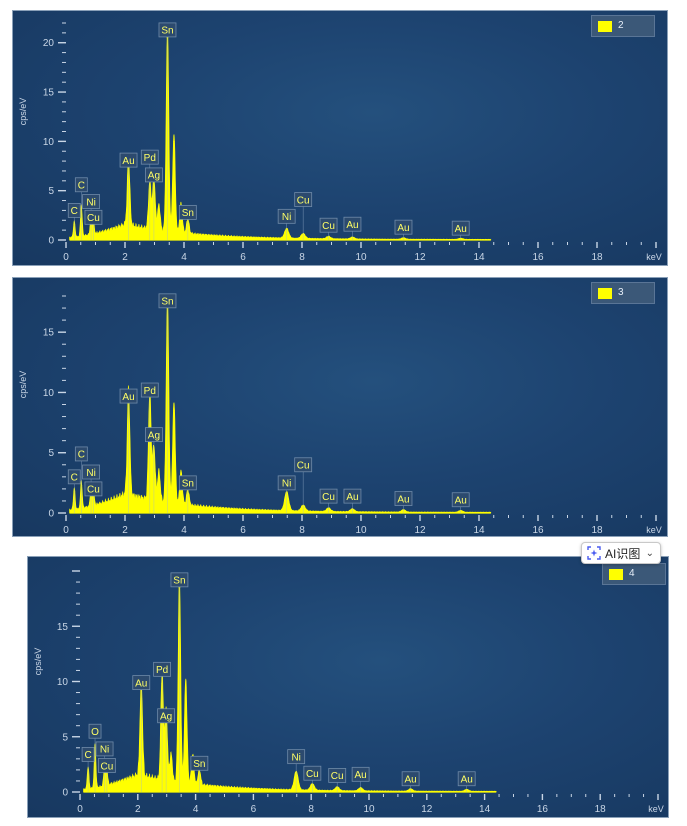  Describe the element at coordinates (311, 809) in the screenshot. I see `x-tick-label: 8` at that location.